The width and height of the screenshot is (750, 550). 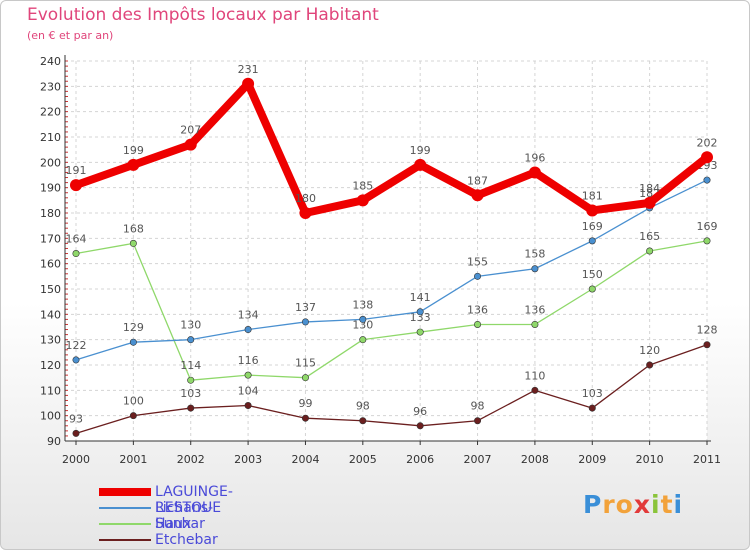 What do you see at coordinates (248, 391) in the screenshot?
I see `data-label: 104` at bounding box center [248, 391].